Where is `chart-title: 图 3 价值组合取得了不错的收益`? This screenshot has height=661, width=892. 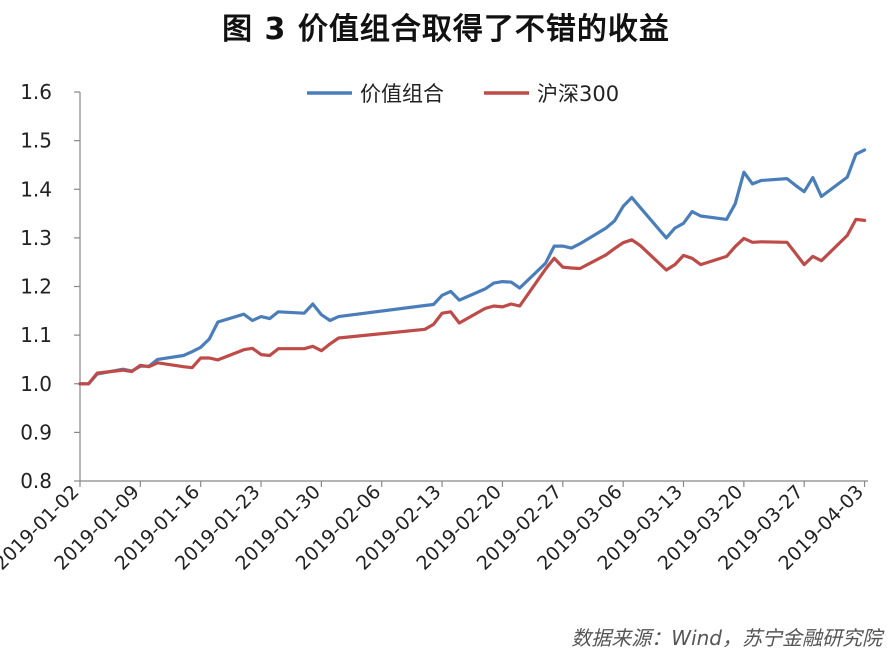 chart-title: 图 3 价值组合取得了不错的收益 is located at coordinates (446, 29).